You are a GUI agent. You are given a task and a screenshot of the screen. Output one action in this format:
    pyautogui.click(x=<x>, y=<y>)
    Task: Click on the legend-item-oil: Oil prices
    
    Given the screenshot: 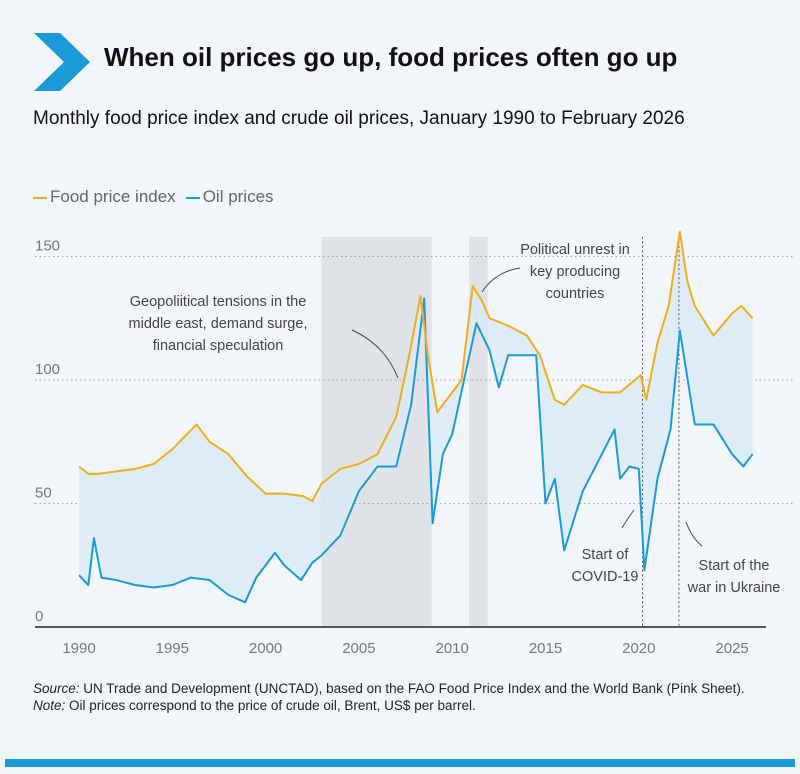 What is the action you would take?
    pyautogui.click(x=229, y=197)
    